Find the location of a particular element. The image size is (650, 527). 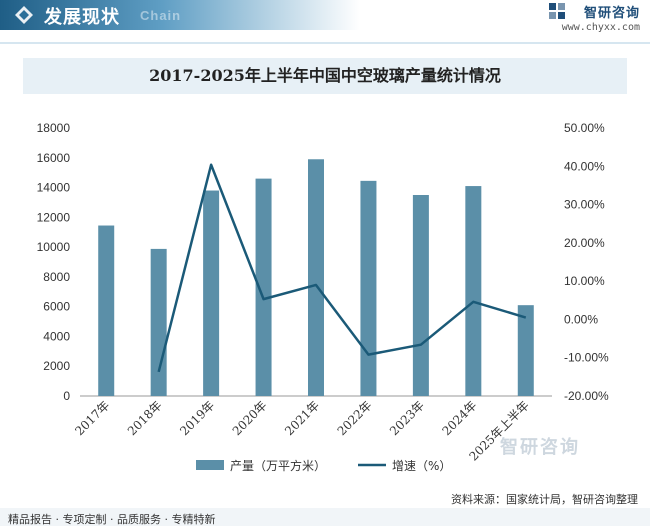

x-tick-label: 2019年 is located at coordinates (197, 418).